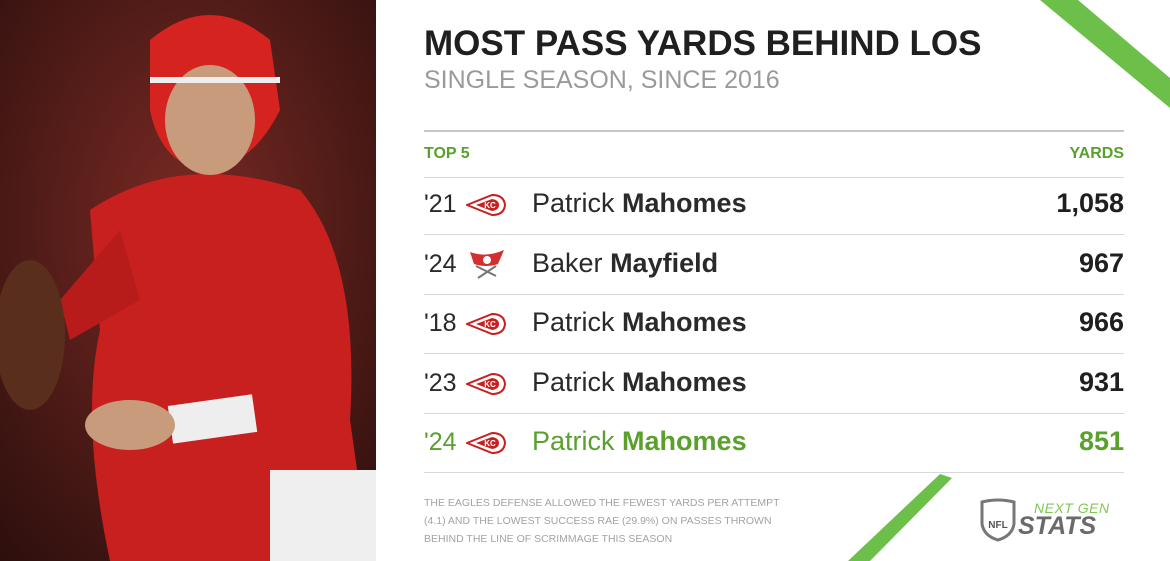  I want to click on season: '23, so click(440, 382).